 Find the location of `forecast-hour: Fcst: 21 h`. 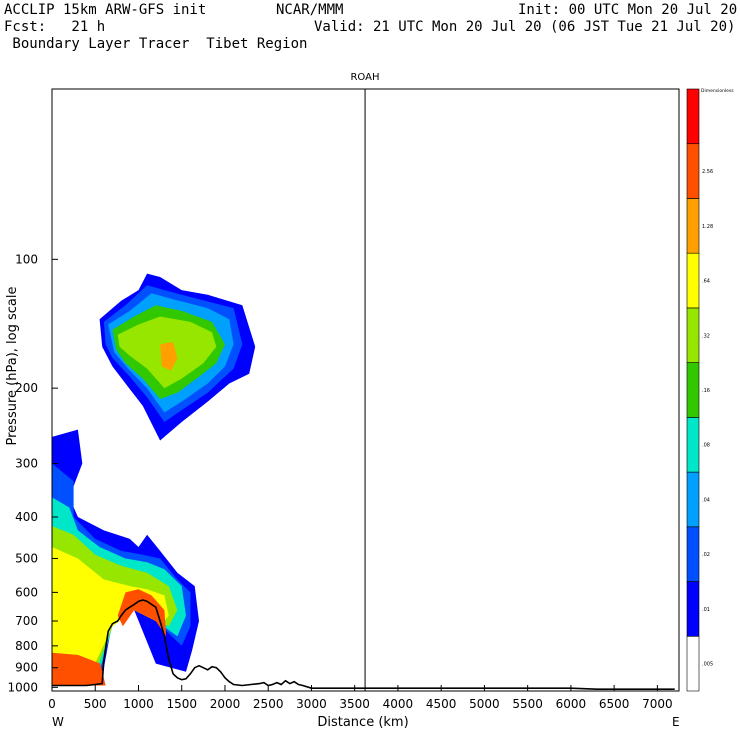

forecast-hour: Fcst: 21 h is located at coordinates (55, 27).